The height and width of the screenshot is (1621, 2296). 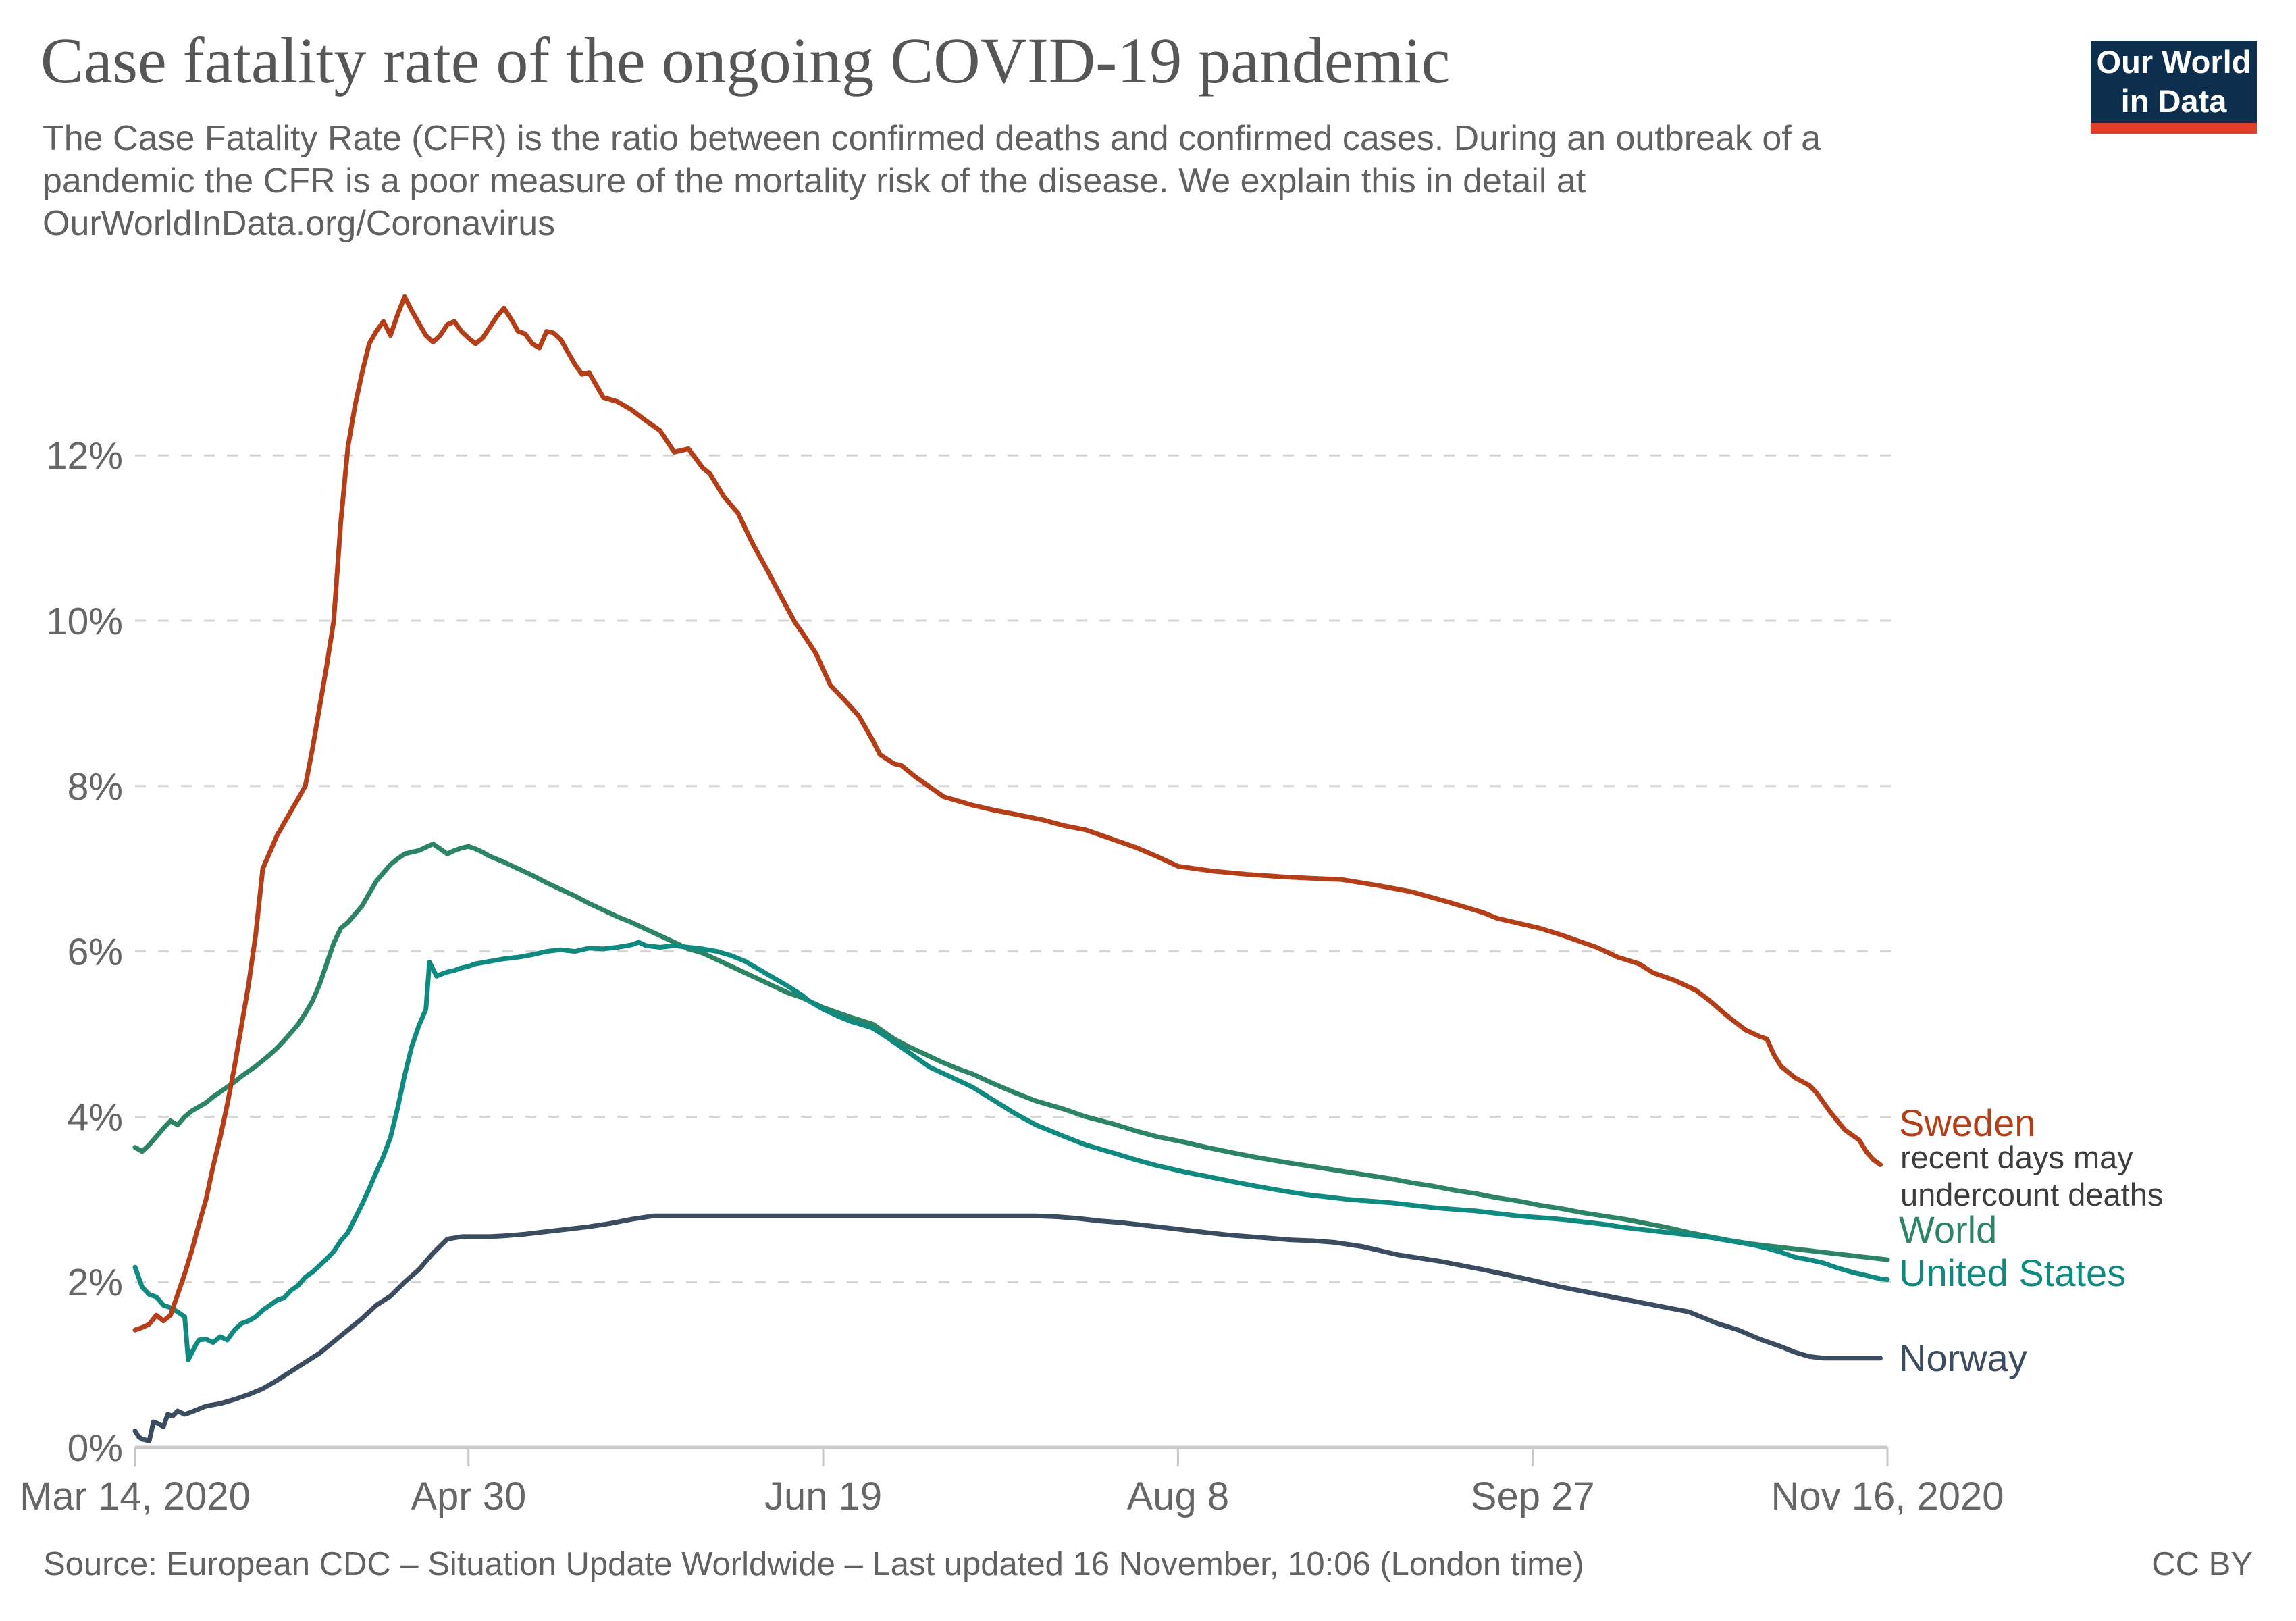 I want to click on series-label-sweden: Sweden, so click(x=1968, y=1123).